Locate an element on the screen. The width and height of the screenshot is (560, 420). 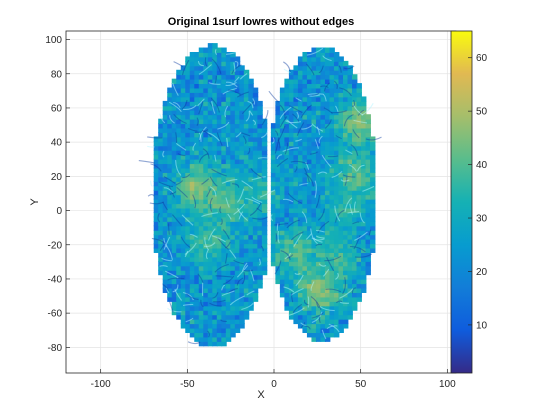
x-axis-ticks: -100 -50 0 50 100 is located at coordinates (273, 379).